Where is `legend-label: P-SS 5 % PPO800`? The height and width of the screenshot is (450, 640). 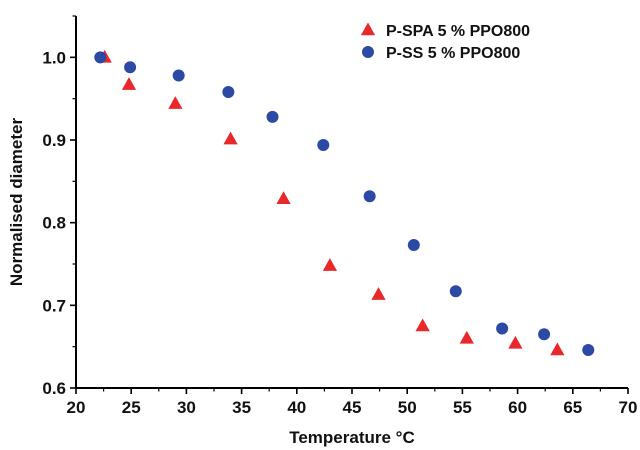 legend-label: P-SS 5 % PPO800 is located at coordinates (453, 53).